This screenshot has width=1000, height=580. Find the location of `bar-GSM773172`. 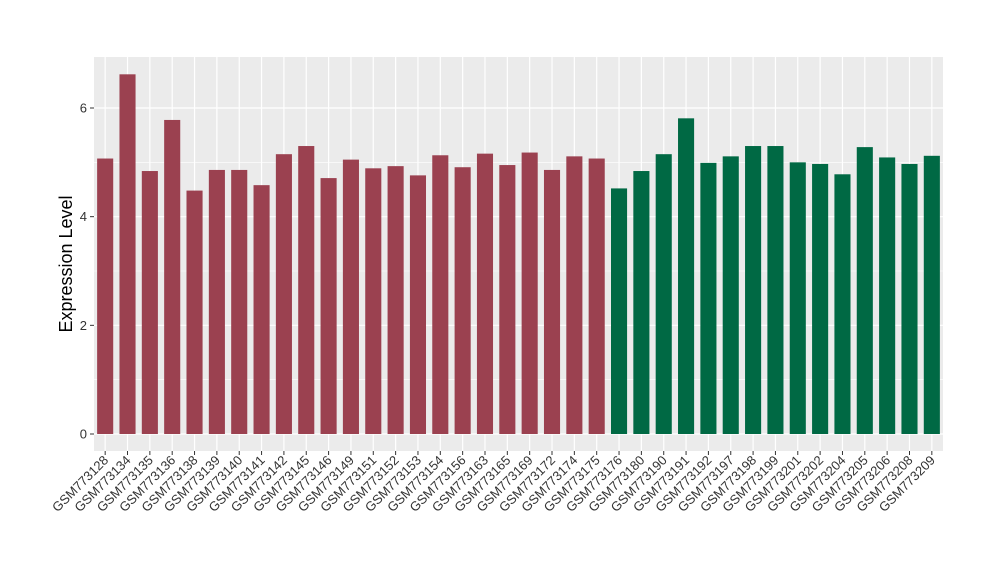

bar-GSM773172 is located at coordinates (552, 301).